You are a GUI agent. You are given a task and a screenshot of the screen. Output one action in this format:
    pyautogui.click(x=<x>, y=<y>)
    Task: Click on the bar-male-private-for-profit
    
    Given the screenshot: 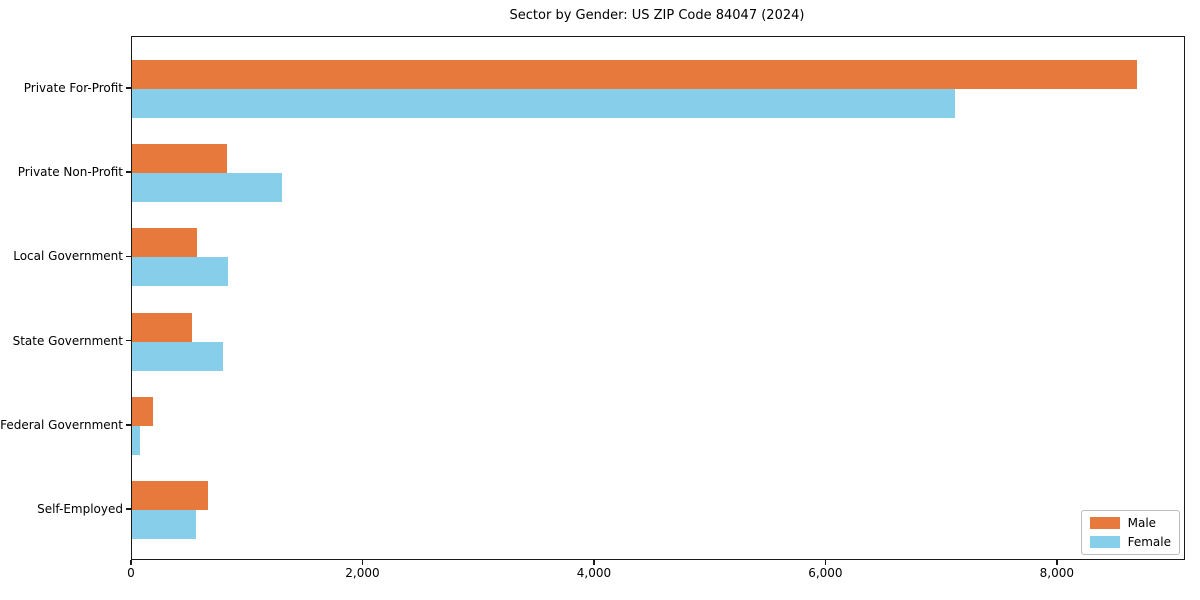 What is the action you would take?
    pyautogui.click(x=634, y=74)
    